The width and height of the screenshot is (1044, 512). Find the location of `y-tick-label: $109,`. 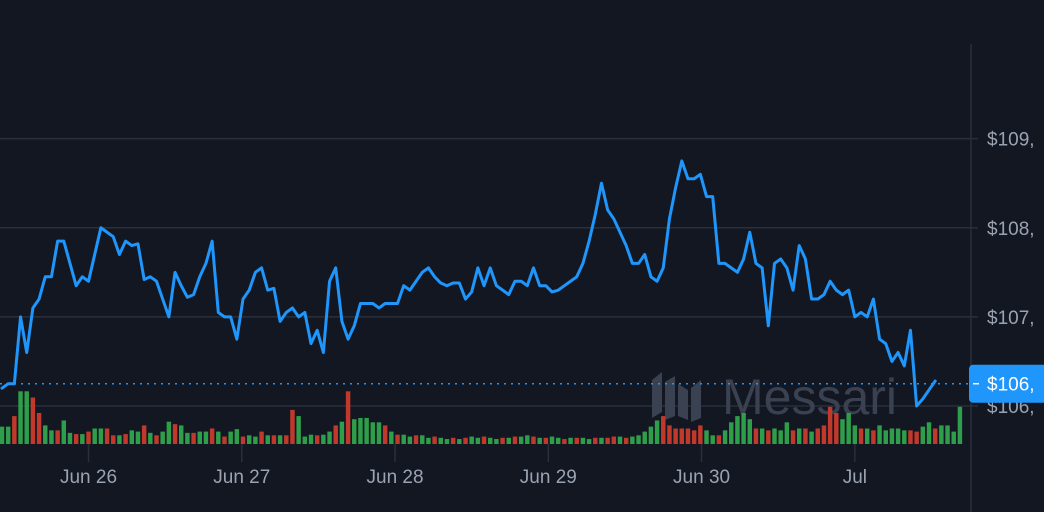

y-tick-label: $109, is located at coordinates (1011, 140).